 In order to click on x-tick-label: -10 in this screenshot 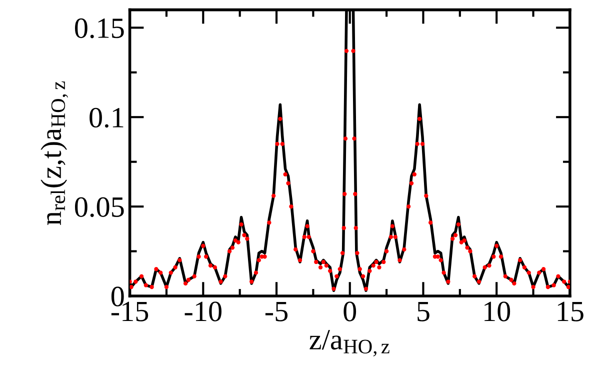, I will do `click(203, 312)`.